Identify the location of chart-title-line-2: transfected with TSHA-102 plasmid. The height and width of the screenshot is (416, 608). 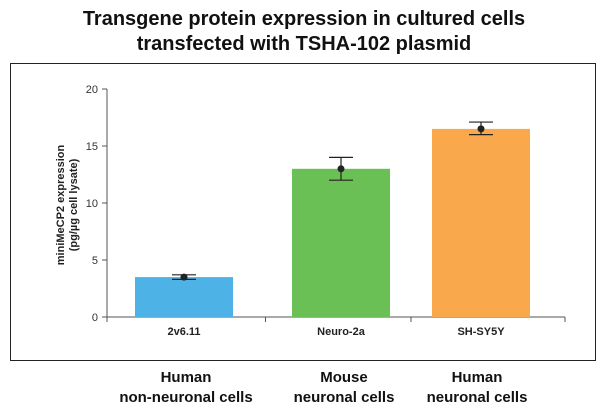
(304, 44).